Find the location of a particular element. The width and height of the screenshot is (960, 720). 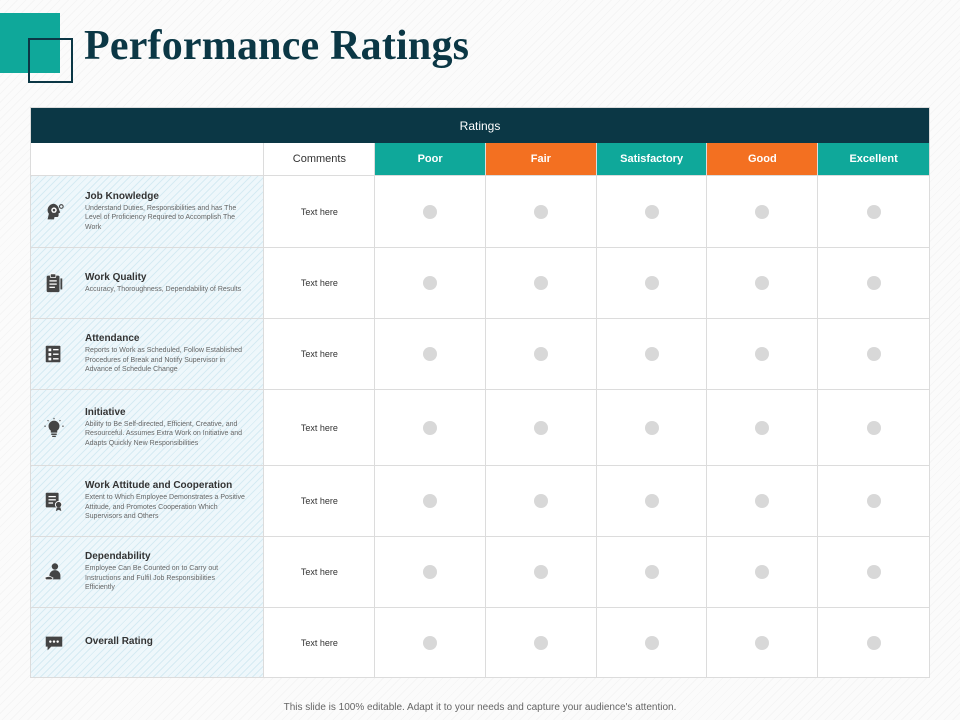

criteria-title: Job Knowledge is located at coordinates (122, 196).